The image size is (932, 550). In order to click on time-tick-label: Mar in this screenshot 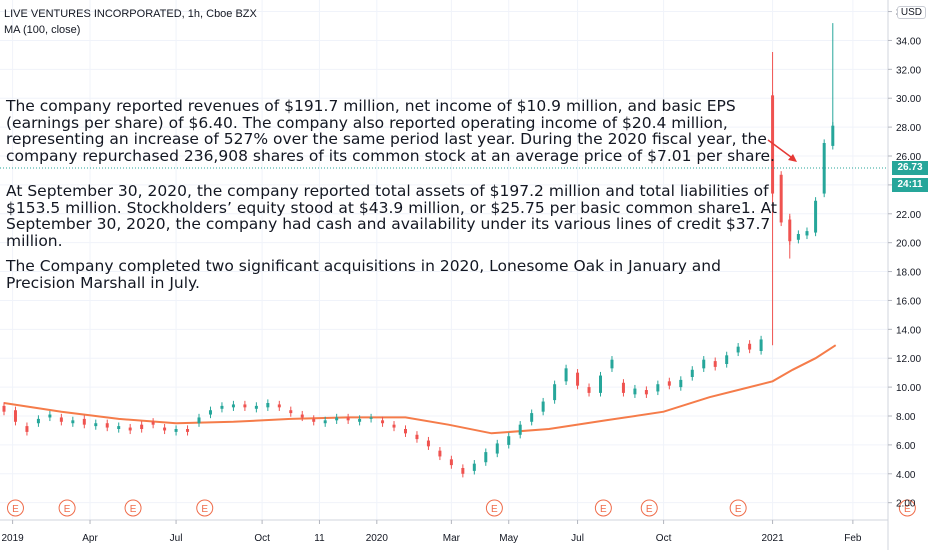, I will do `click(452, 538)`.